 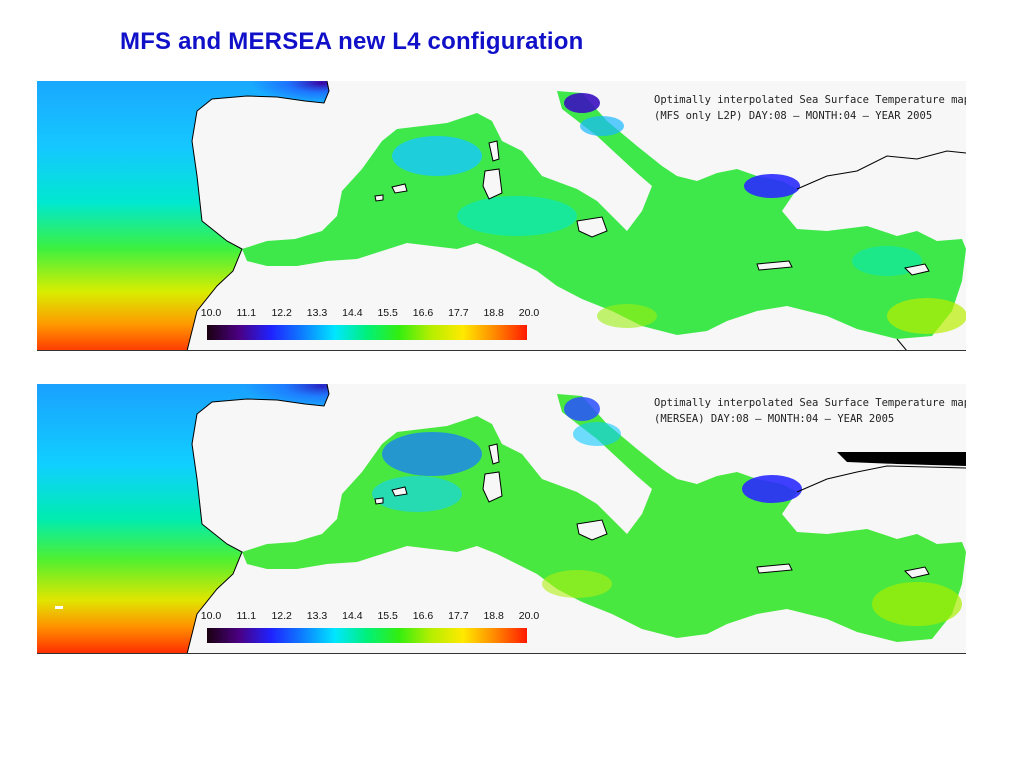 I want to click on black-sea-mask, so click(x=901, y=459).